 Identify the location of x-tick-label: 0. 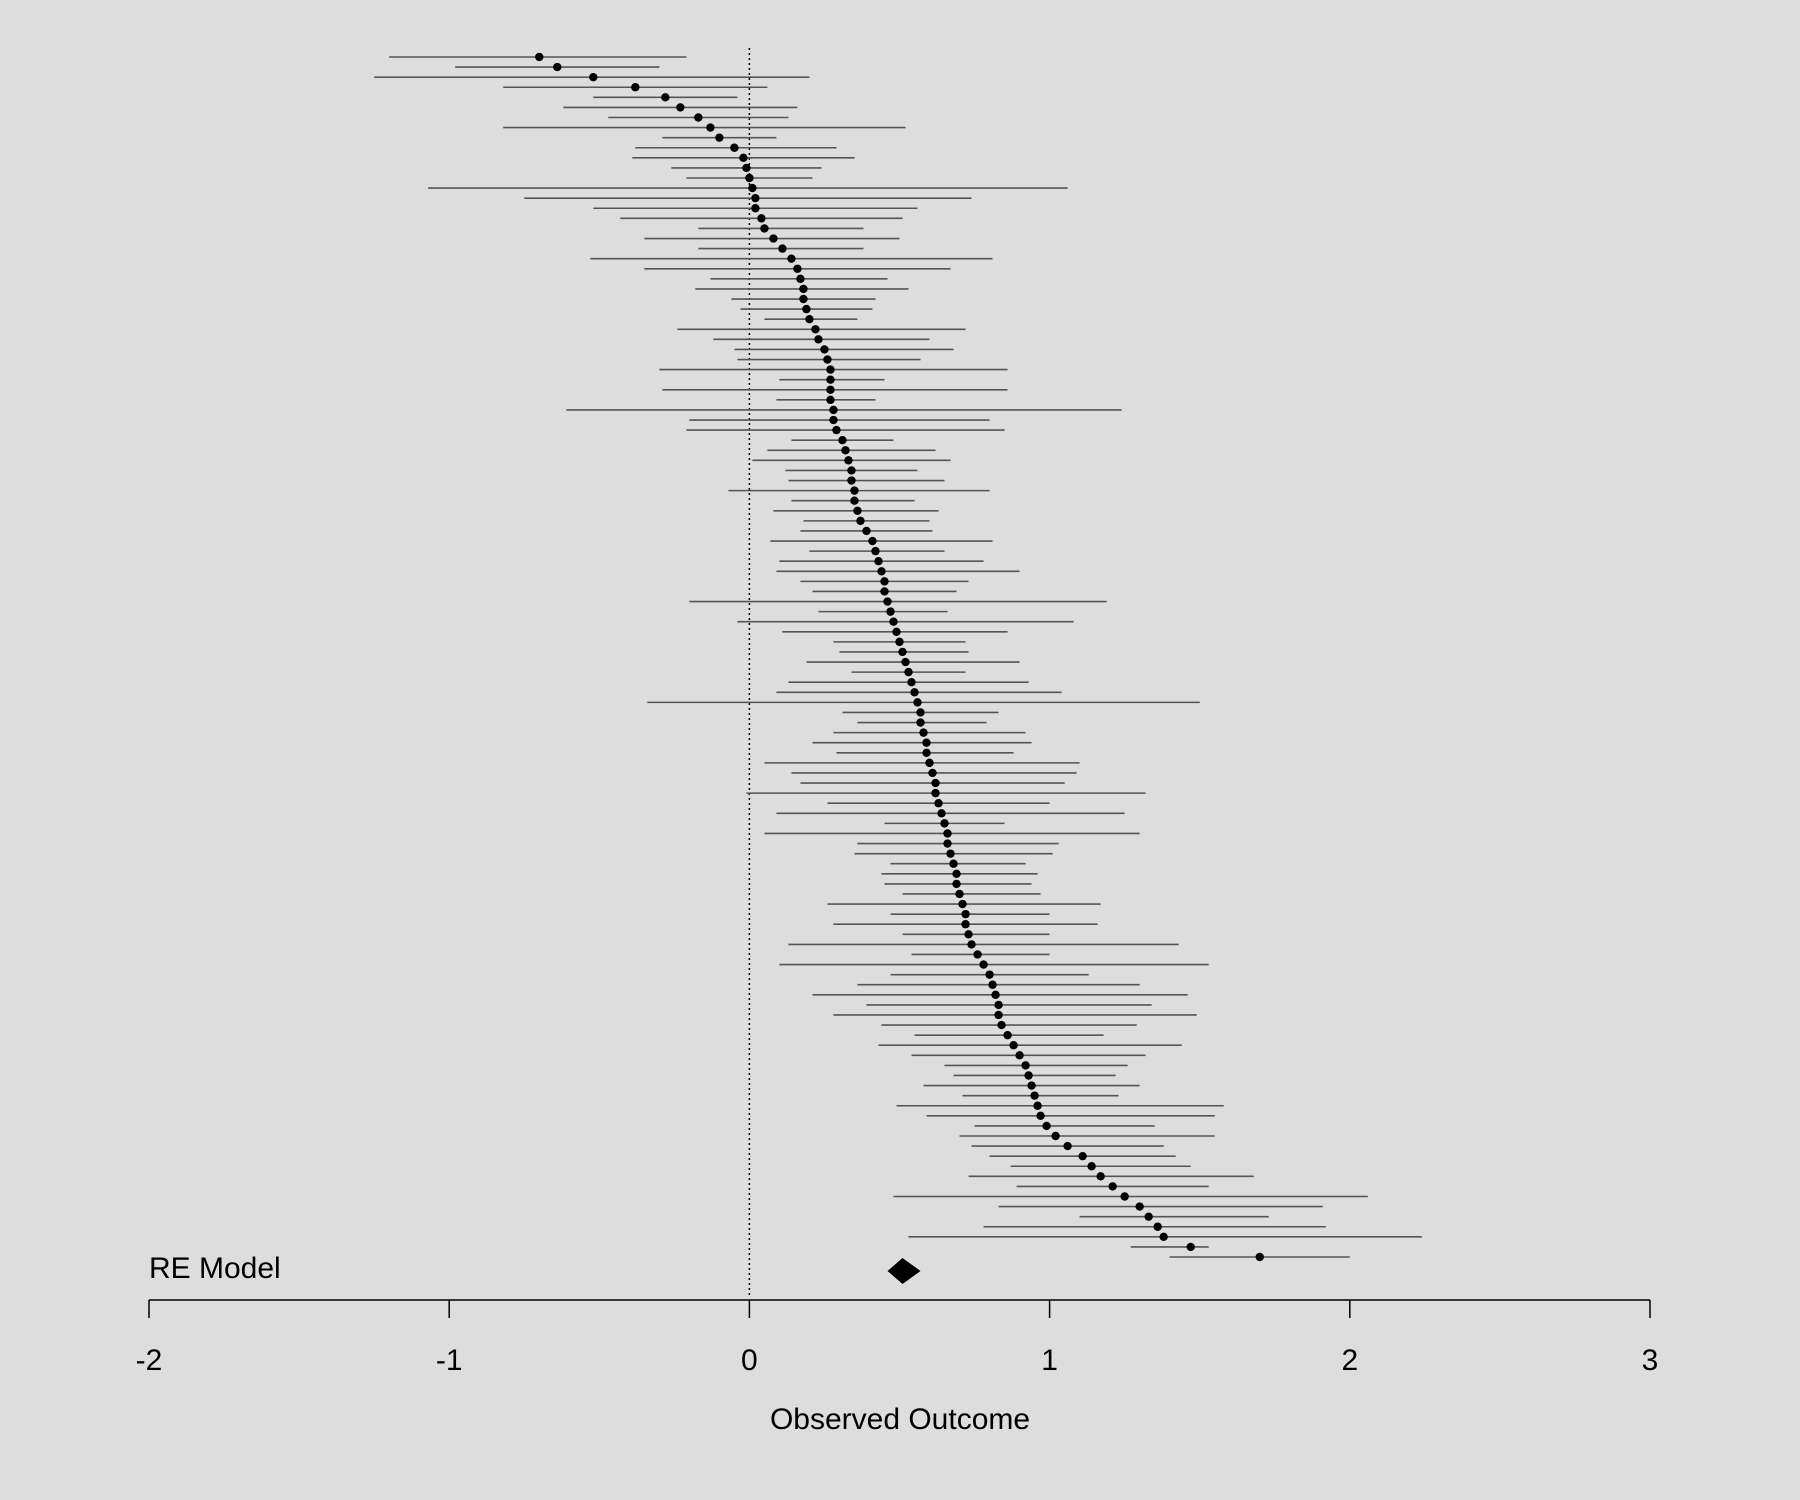
(749, 1360).